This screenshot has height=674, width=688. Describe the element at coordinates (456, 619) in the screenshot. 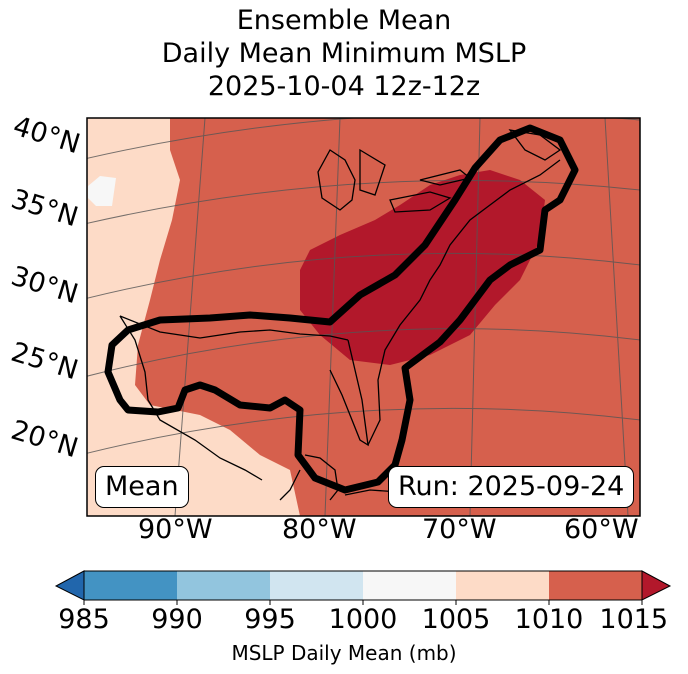

I see `colorbar-tick-1005: 1005` at that location.